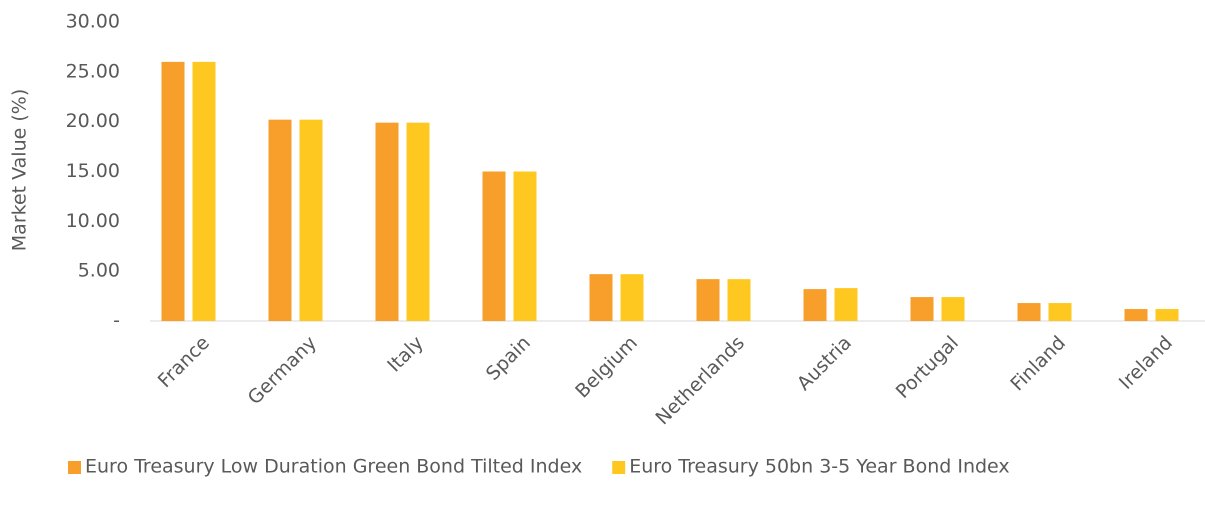  I want to click on y-tick-label: 15.00, so click(93, 171).